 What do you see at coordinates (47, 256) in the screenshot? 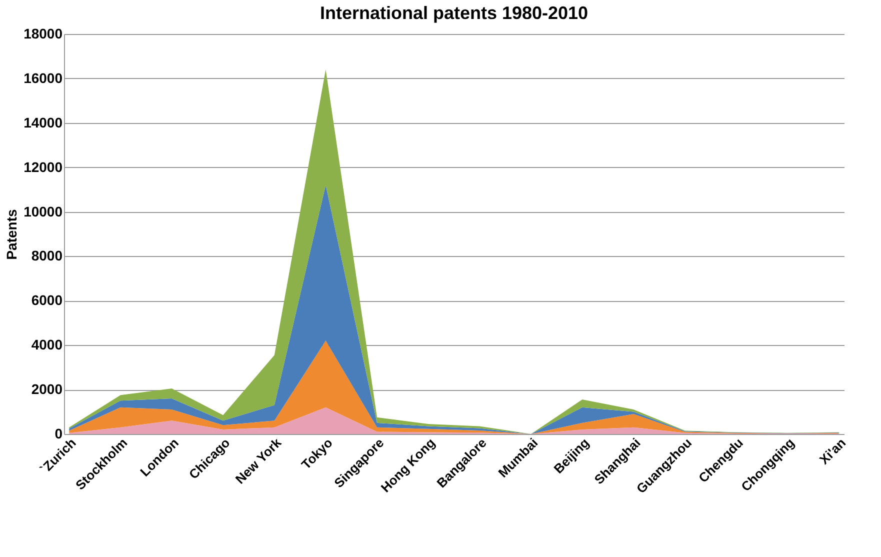
I see `y-tick-label: 8000` at bounding box center [47, 256].